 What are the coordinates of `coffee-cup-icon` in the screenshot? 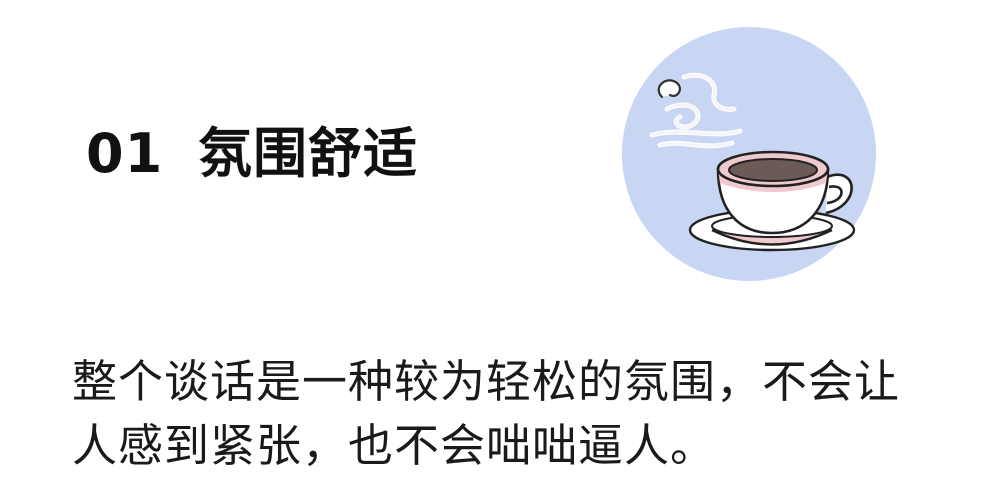 It's located at (749, 154).